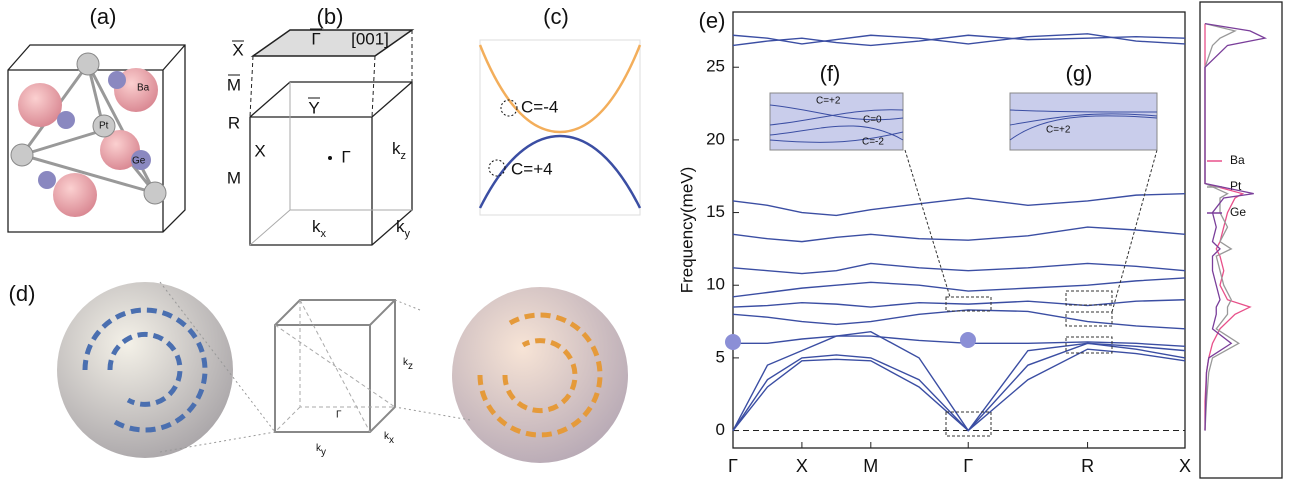  What do you see at coordinates (715, 138) in the screenshot?
I see `y-tick-label: 20` at bounding box center [715, 138].